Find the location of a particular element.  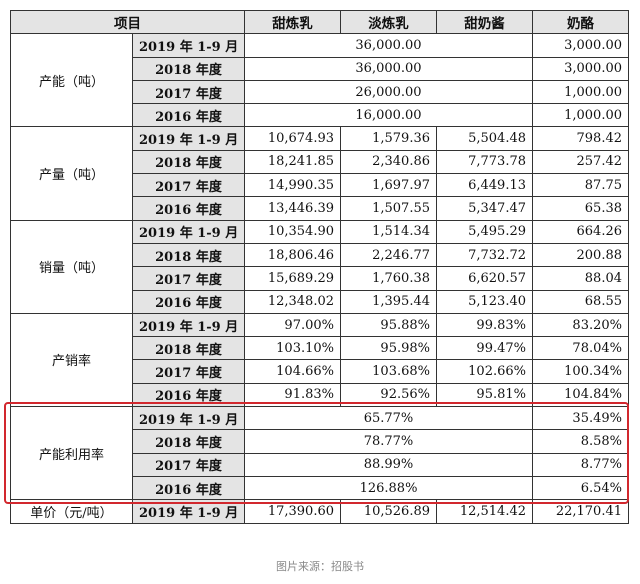

header-sweetened-condensed-milk: 甜炼乳 is located at coordinates (292, 22).